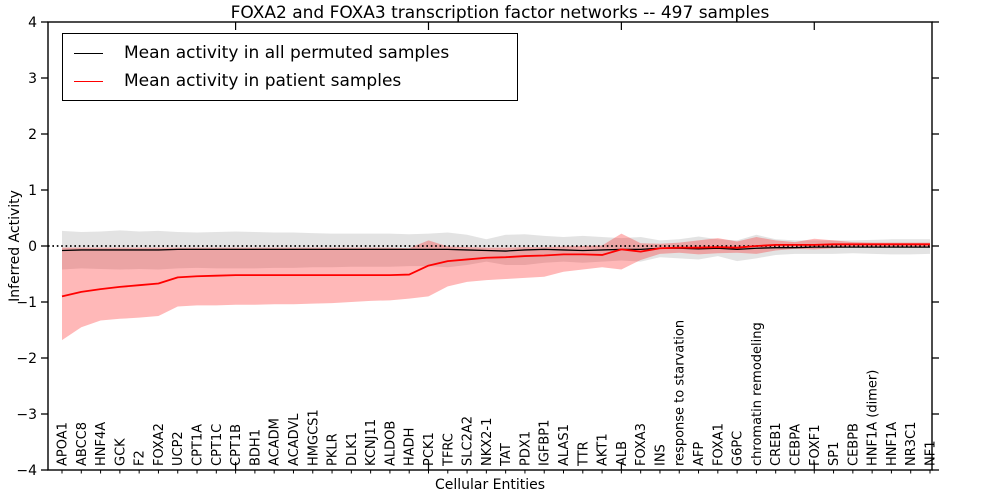 This screenshot has width=1000, height=500. What do you see at coordinates (931, 453) in the screenshot?
I see `x-category-label: NF1` at bounding box center [931, 453].